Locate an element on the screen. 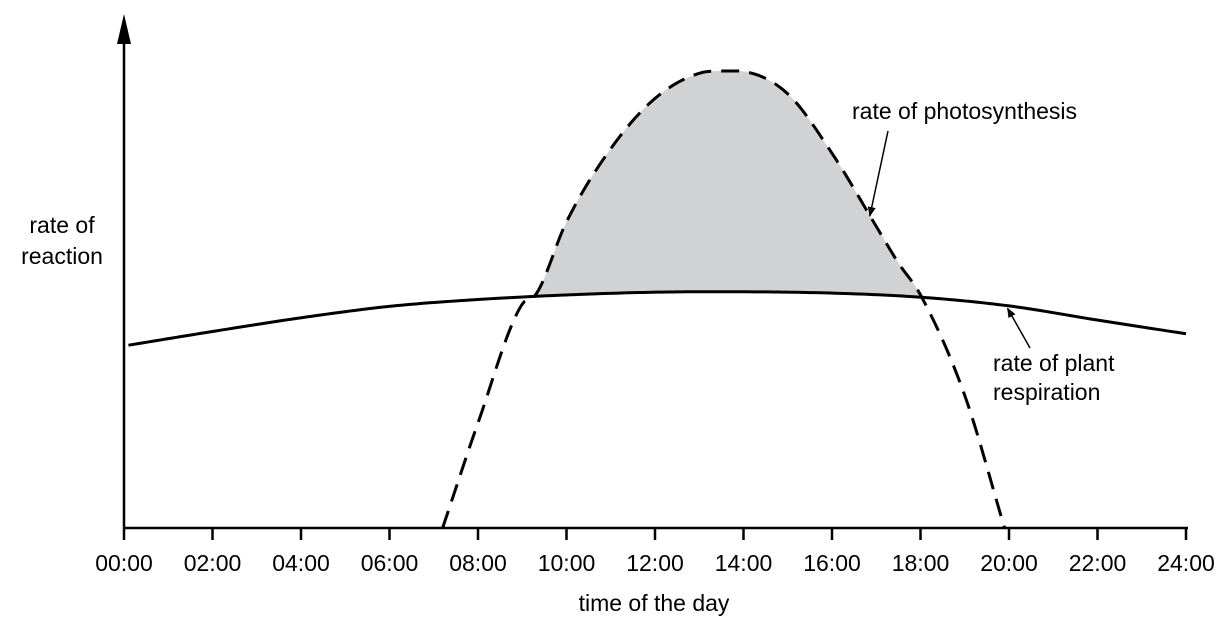  x-tick-label: 06:00 is located at coordinates (390, 563).